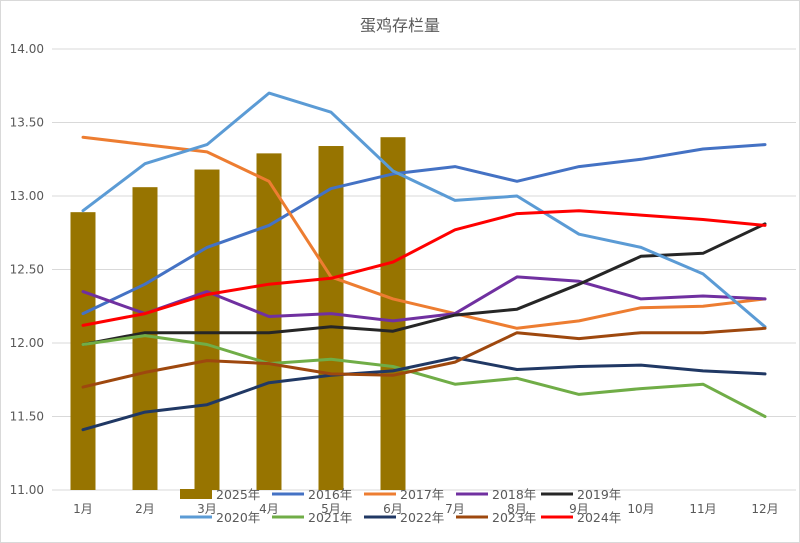 The height and width of the screenshot is (543, 800). Describe the element at coordinates (455, 509) in the screenshot. I see `x-tick-label: 7月` at that location.